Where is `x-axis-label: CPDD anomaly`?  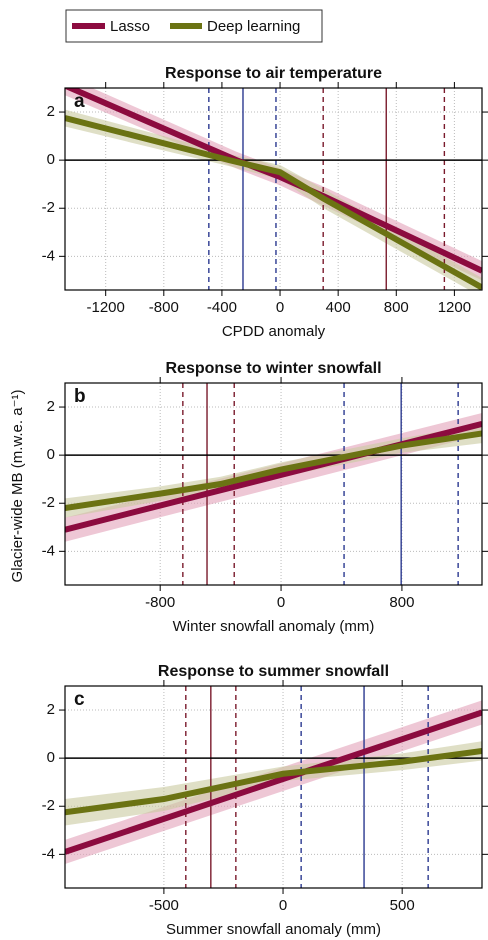
x-axis-label: CPDD anomaly is located at coordinates (274, 331).